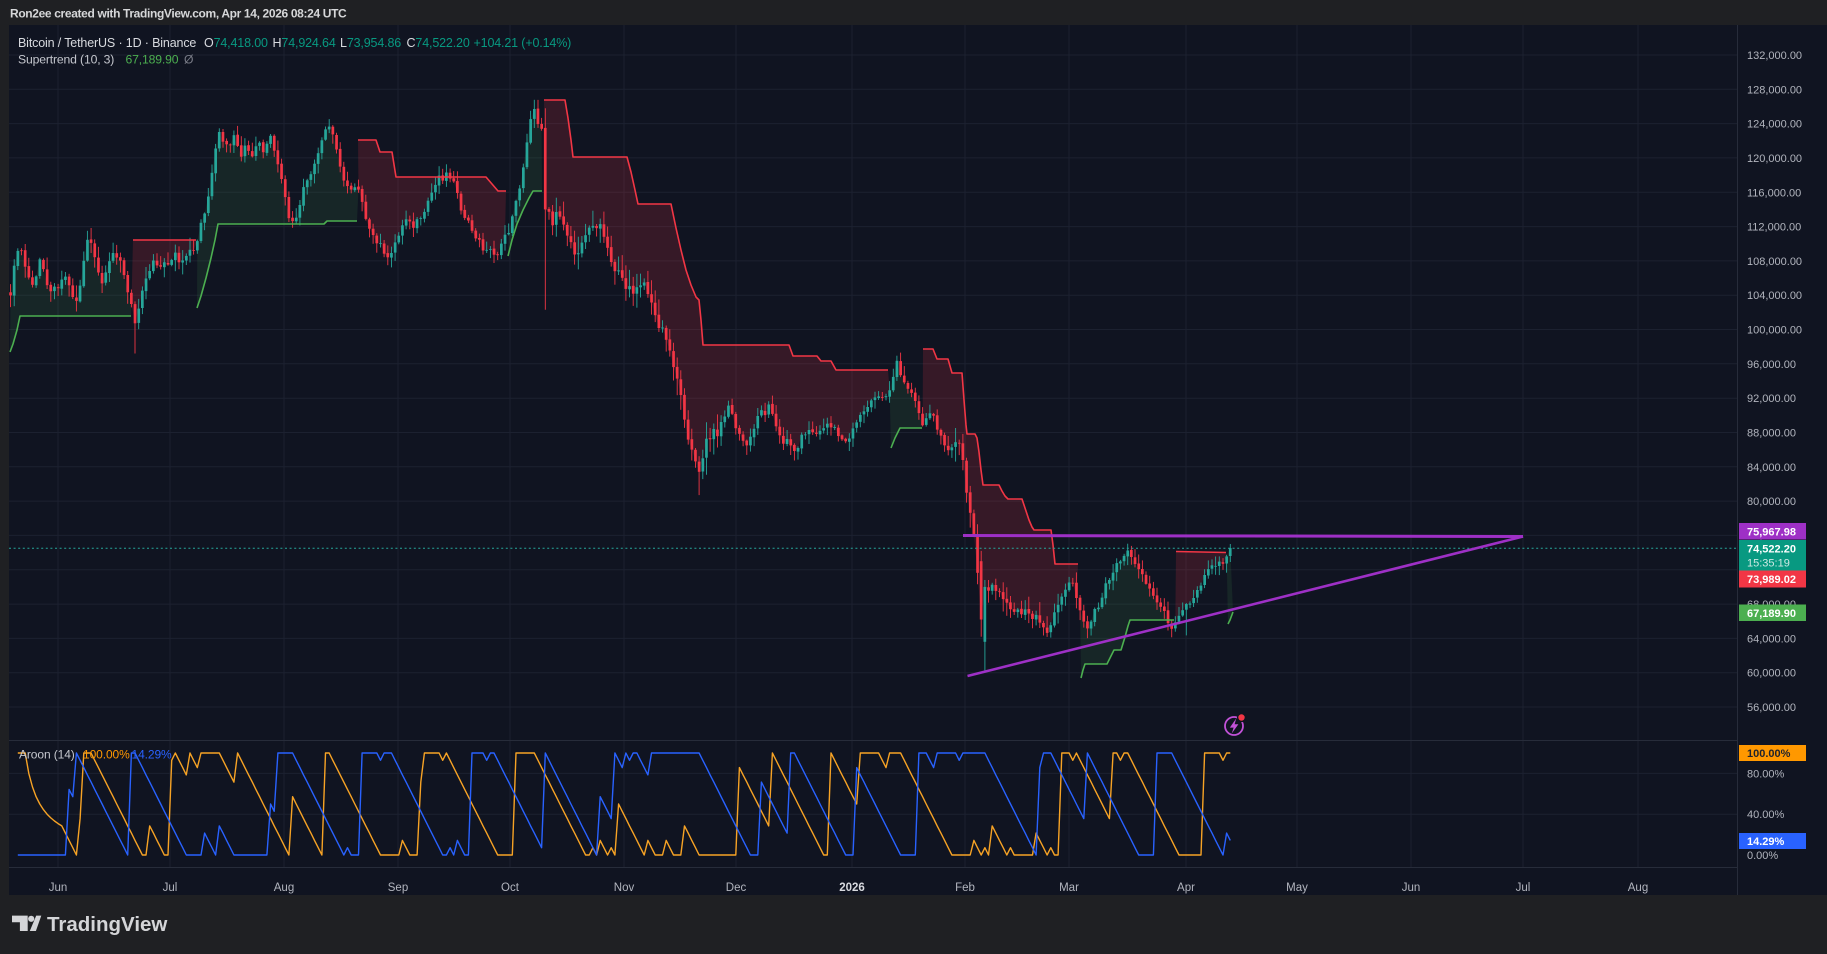  What do you see at coordinates (1771, 532) in the screenshot?
I see `svg-text: 75,967.98` at bounding box center [1771, 532].